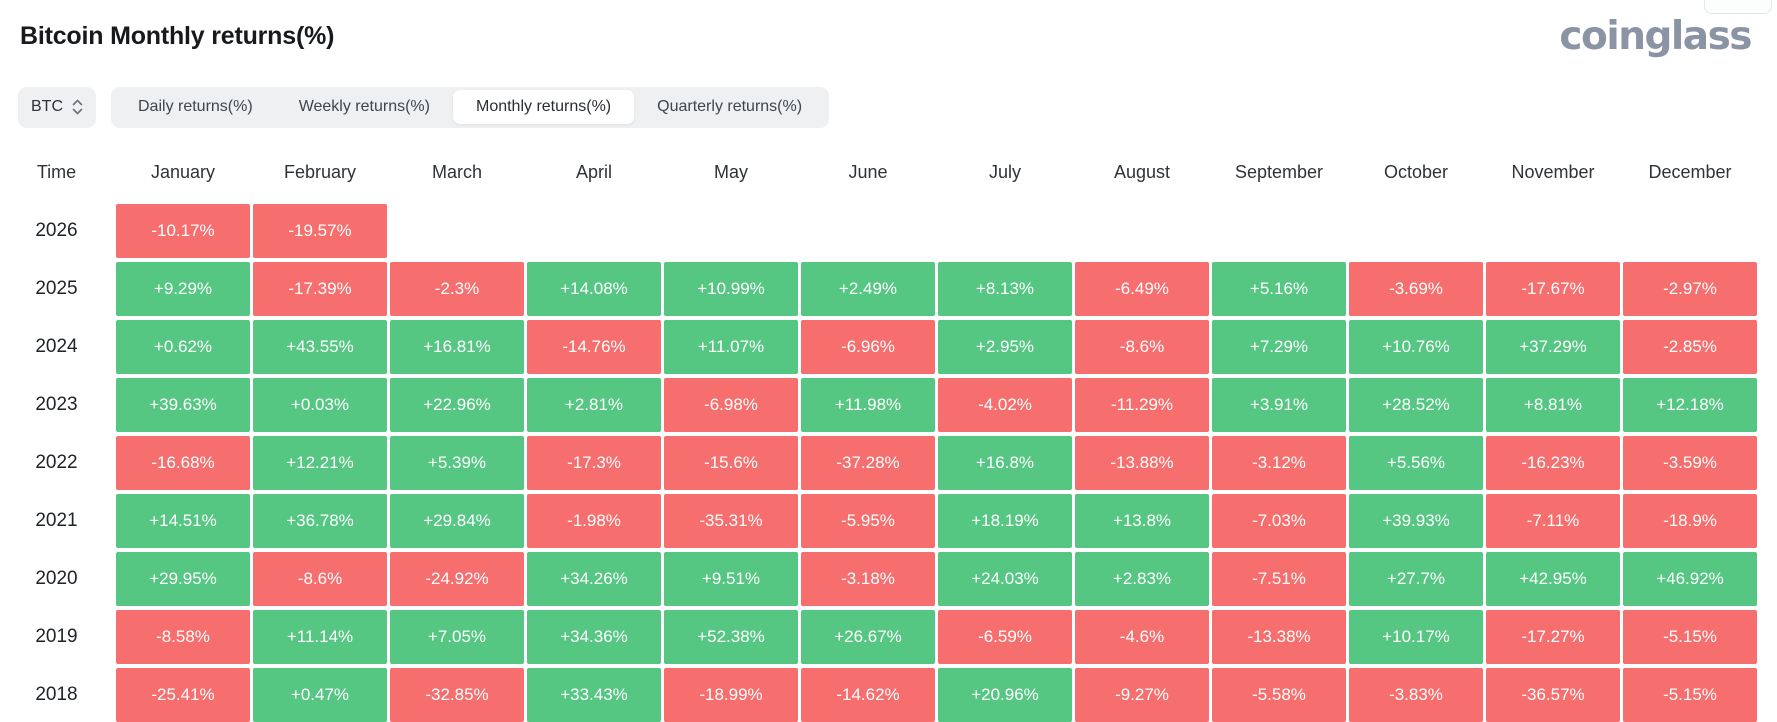 The image size is (1777, 722). I want to click on return-cell: -18.9%, so click(1690, 520).